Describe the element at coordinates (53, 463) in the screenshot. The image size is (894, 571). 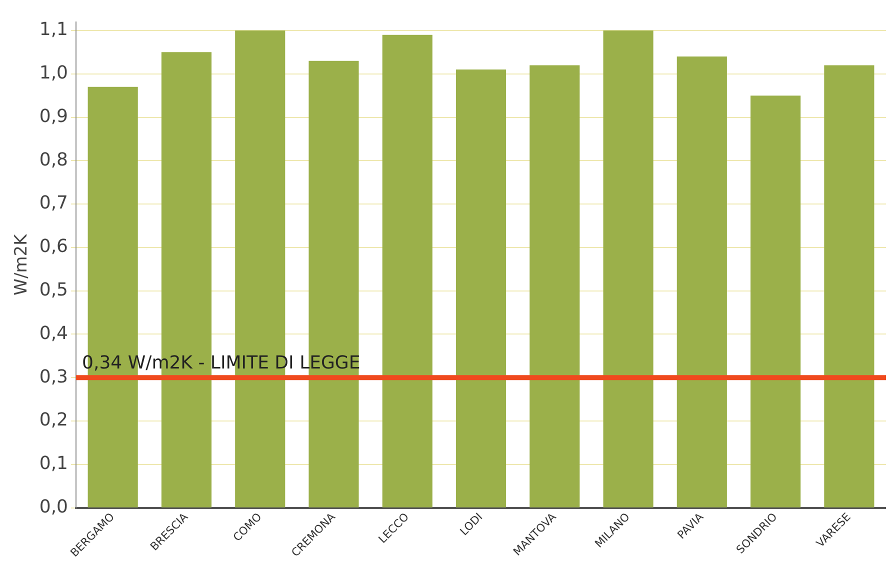
I see `y-tick-label: 0,1` at that location.